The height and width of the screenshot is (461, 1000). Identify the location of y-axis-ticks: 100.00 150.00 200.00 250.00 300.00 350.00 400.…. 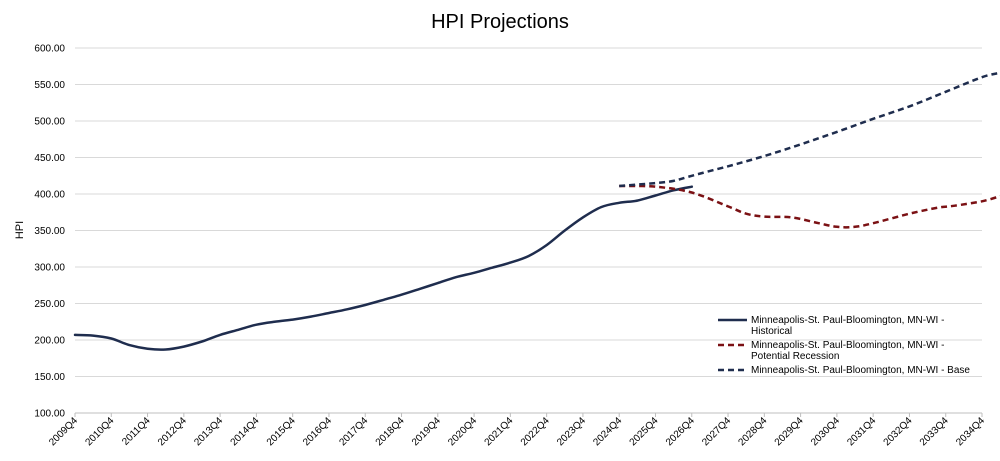
(49, 232).